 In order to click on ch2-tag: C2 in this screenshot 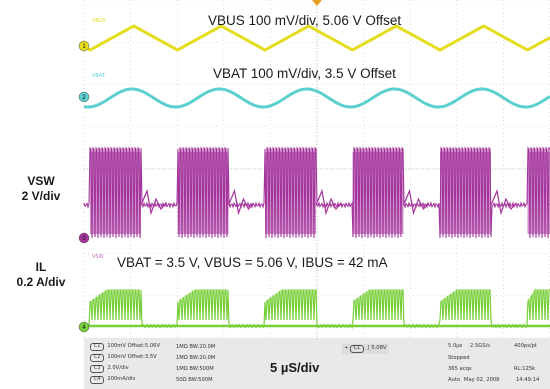, I will do `click(97, 358)`.